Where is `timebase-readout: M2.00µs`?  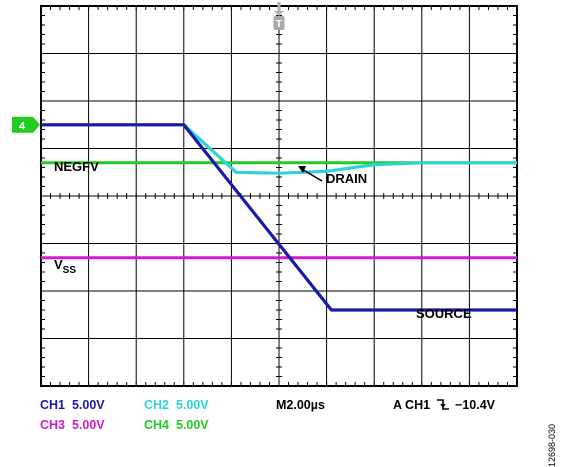 timebase-readout: M2.00µs is located at coordinates (300, 405).